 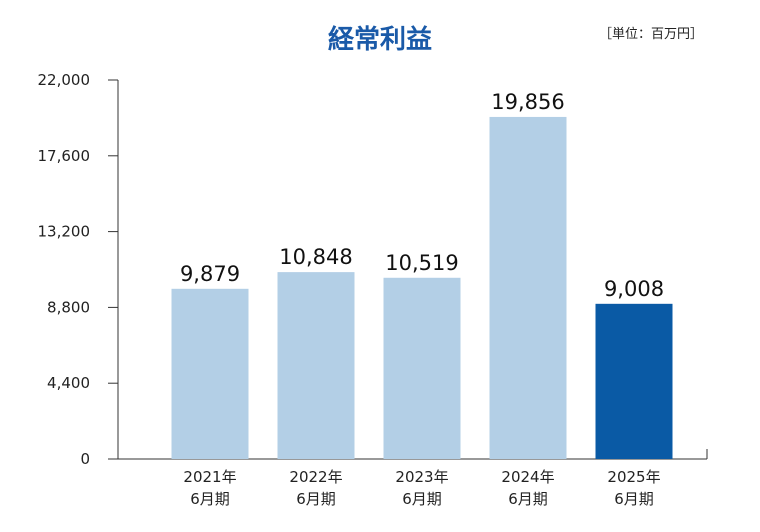 I want to click on x-tick-label-year: 2021年, so click(x=209, y=477).